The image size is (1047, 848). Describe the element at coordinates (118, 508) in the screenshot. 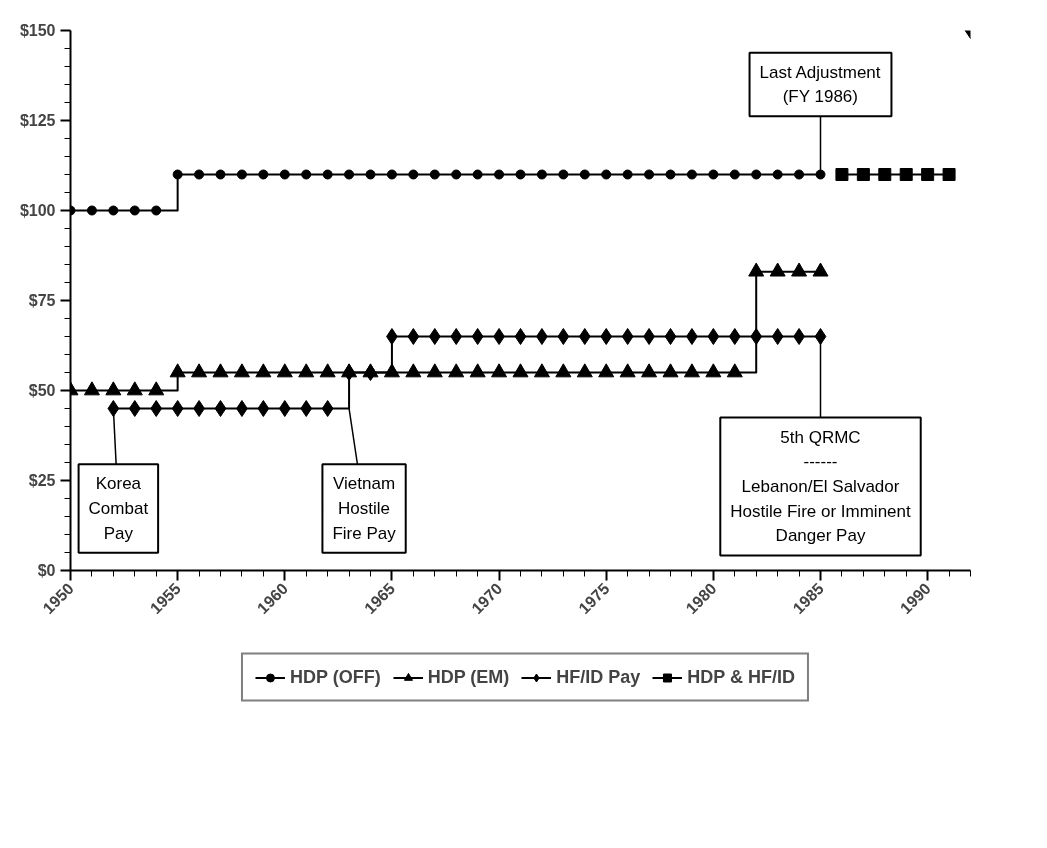

I see `annotation: Korea Combat Pay` at that location.